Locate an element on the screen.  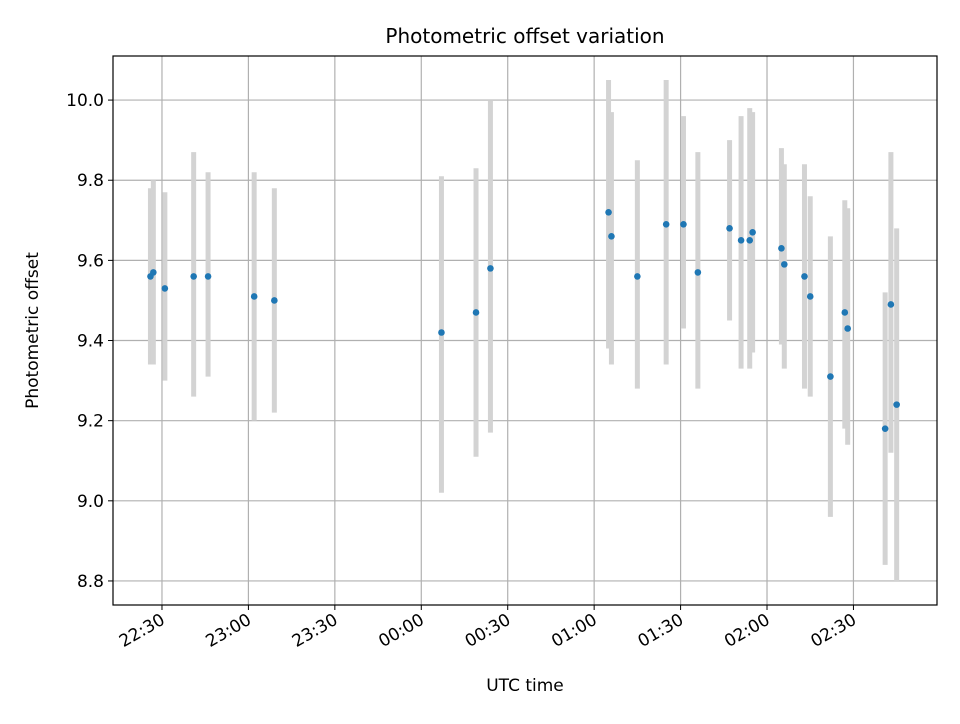
x-tick-label: 01:00 is located at coordinates (574, 631).